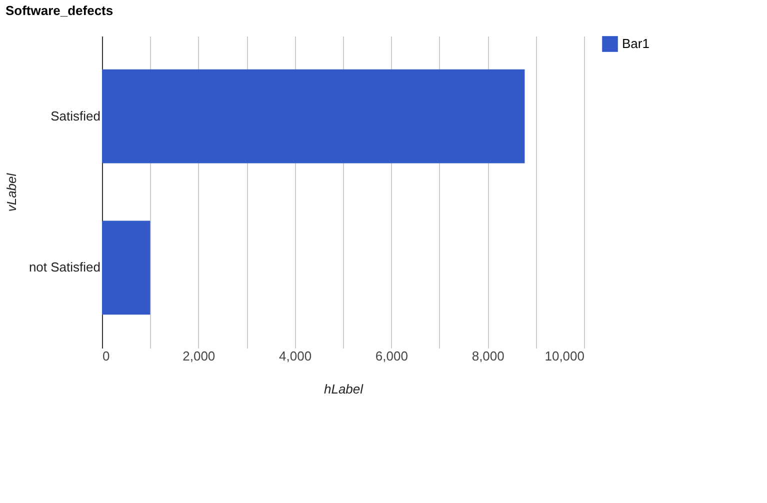  Describe the element at coordinates (64, 267) in the screenshot. I see `y-tick-label: not Satisfied` at that location.